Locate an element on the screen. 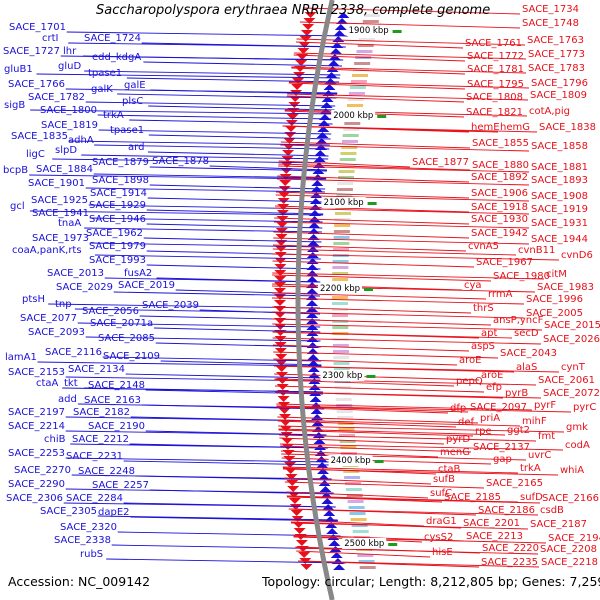  right-gene-label: SACE_1983 is located at coordinates (565, 287).